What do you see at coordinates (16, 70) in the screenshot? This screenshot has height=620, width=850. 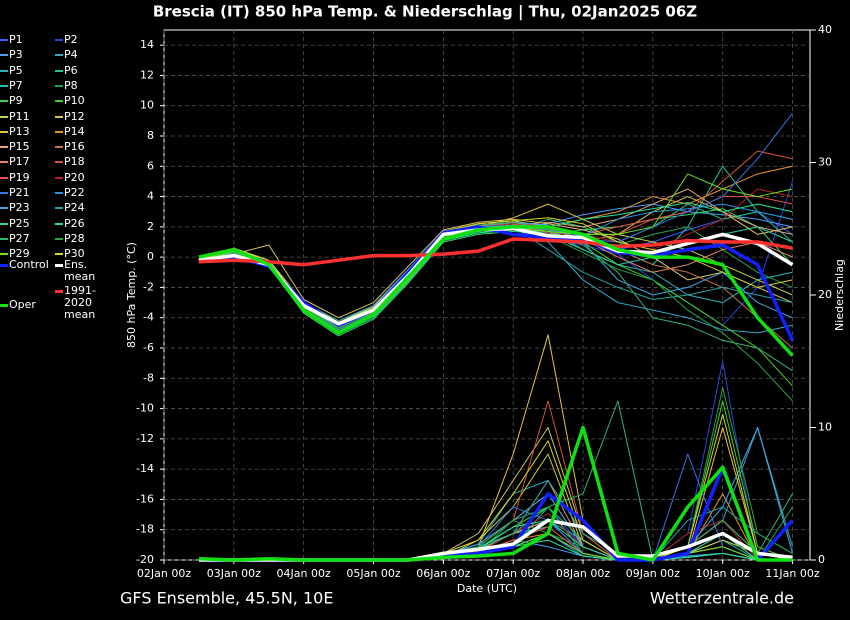 I see `legend-label: P5` at bounding box center [16, 70].